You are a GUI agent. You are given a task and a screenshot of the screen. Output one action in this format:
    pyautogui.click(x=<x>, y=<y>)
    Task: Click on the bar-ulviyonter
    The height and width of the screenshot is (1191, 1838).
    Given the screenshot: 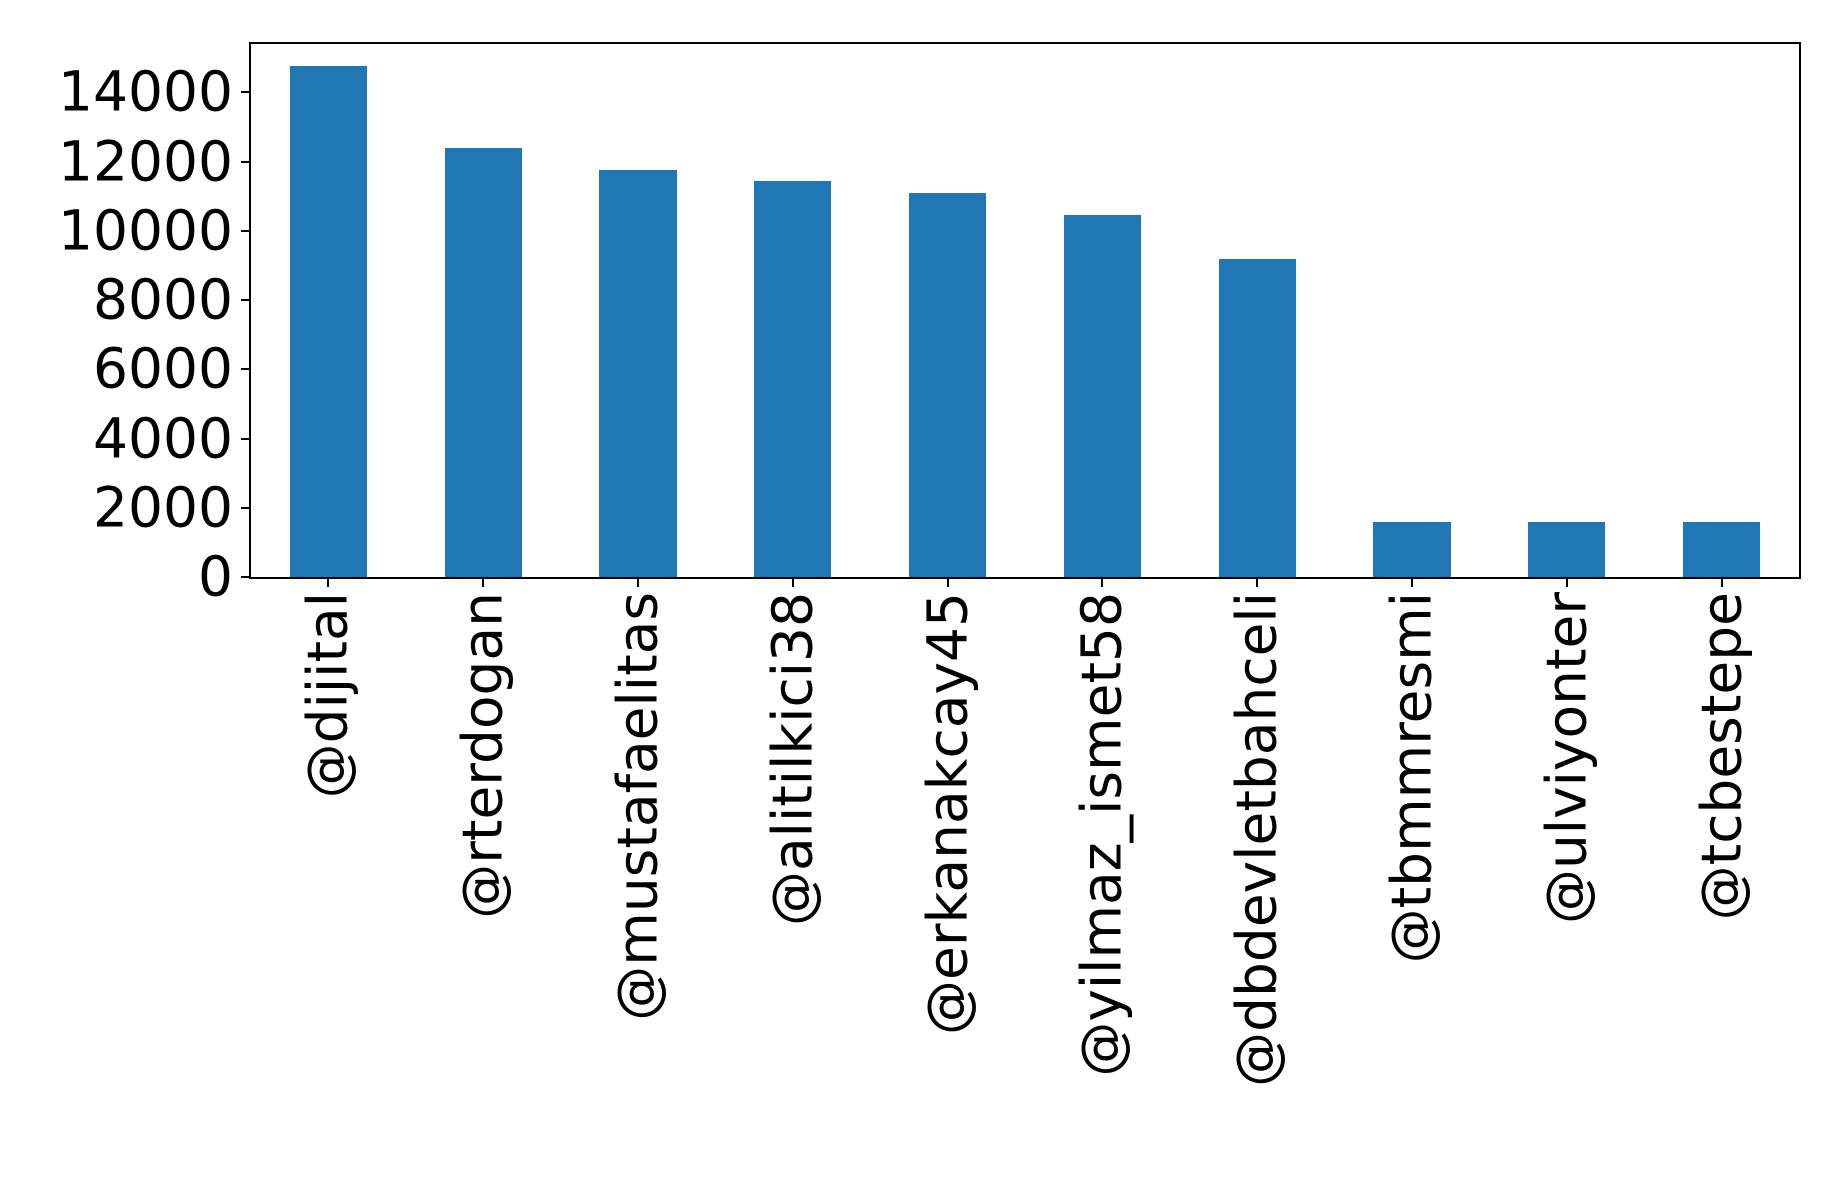 What is the action you would take?
    pyautogui.click(x=1567, y=549)
    